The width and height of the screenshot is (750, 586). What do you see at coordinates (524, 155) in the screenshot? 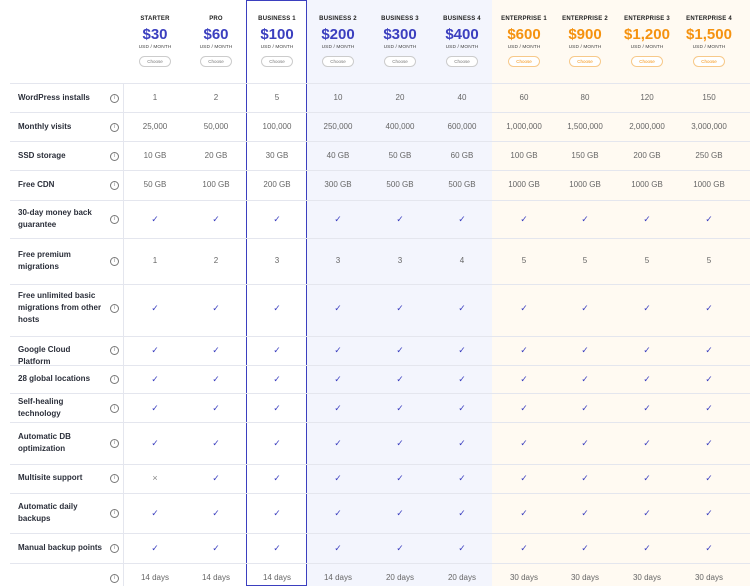
I see `table-cell: 100 GB` at bounding box center [524, 155].